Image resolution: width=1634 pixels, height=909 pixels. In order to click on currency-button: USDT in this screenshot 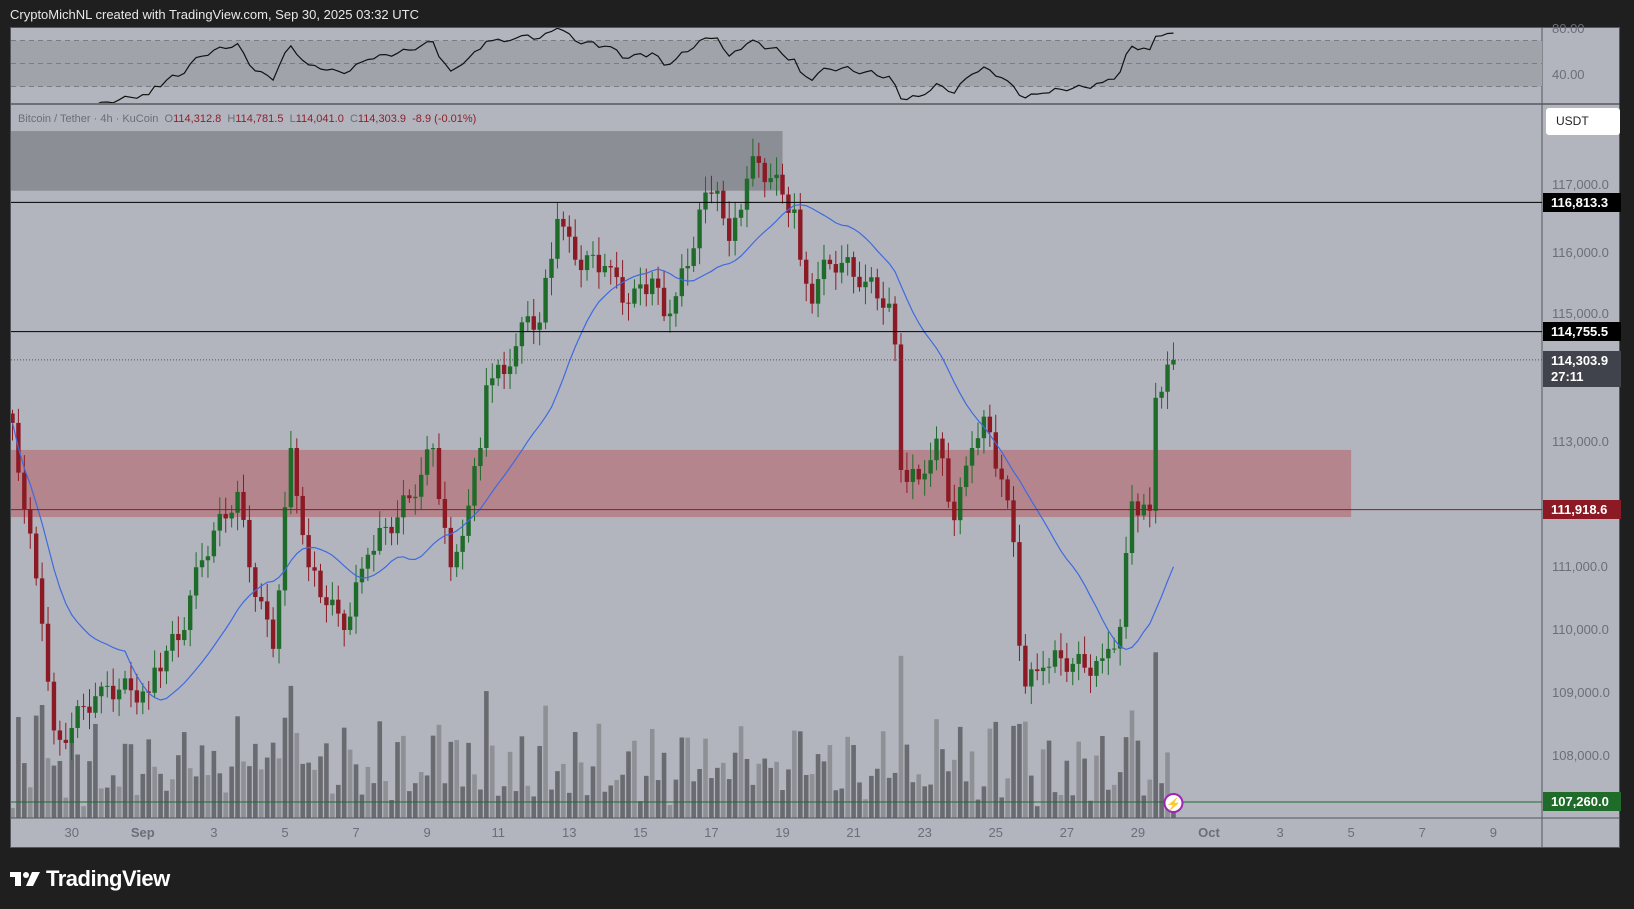, I will do `click(1583, 121)`.